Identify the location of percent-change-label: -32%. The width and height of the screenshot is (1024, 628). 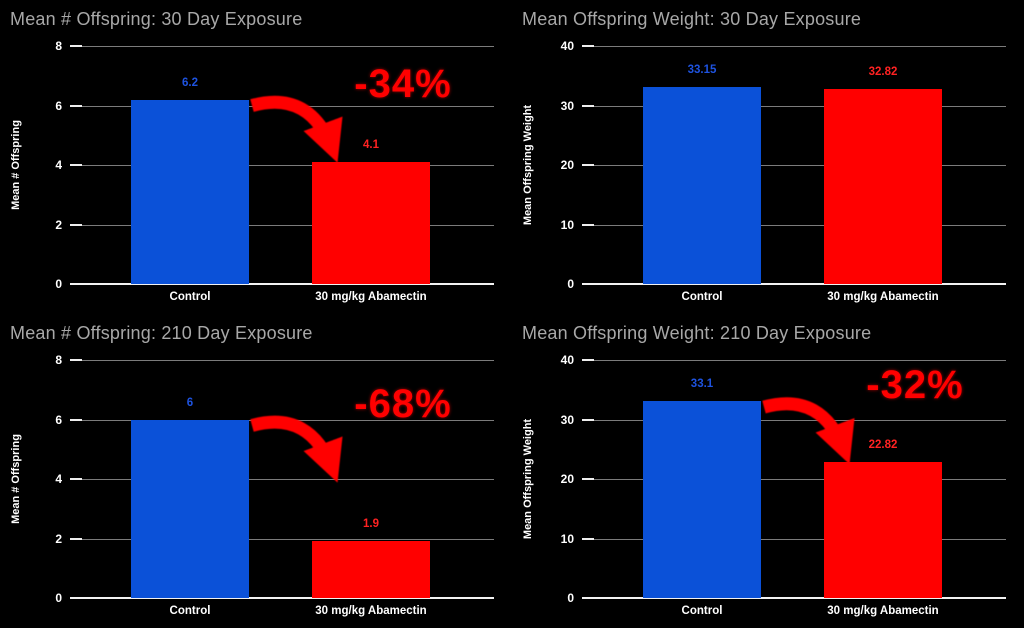
(915, 385).